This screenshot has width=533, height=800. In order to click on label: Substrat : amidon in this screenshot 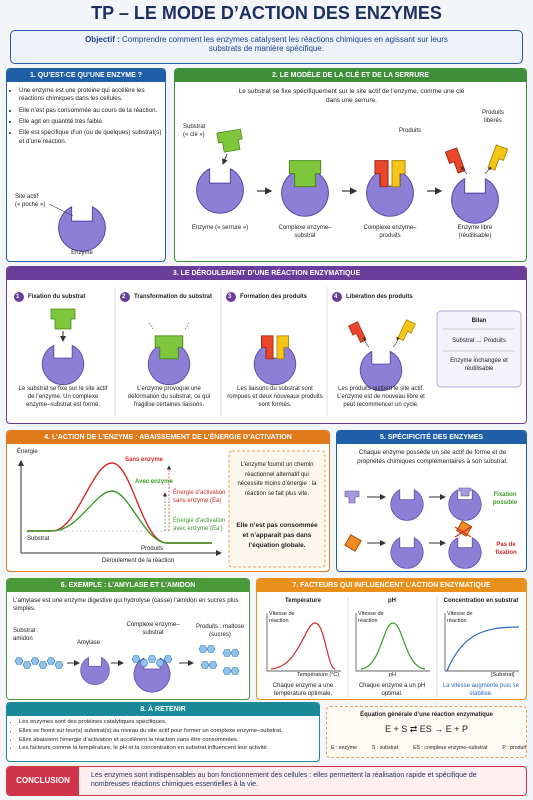, I will do `click(26, 635)`.